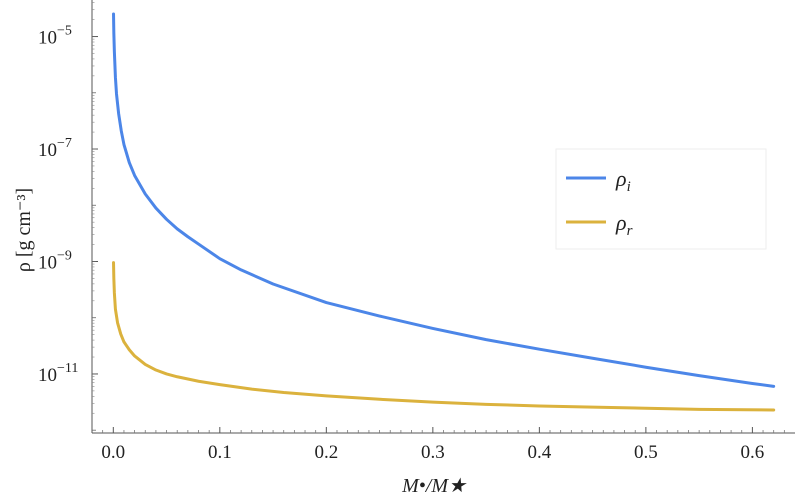 This screenshot has height=498, width=797. What do you see at coordinates (624, 224) in the screenshot?
I see `legend-label-rho-r: ρr` at bounding box center [624, 224].